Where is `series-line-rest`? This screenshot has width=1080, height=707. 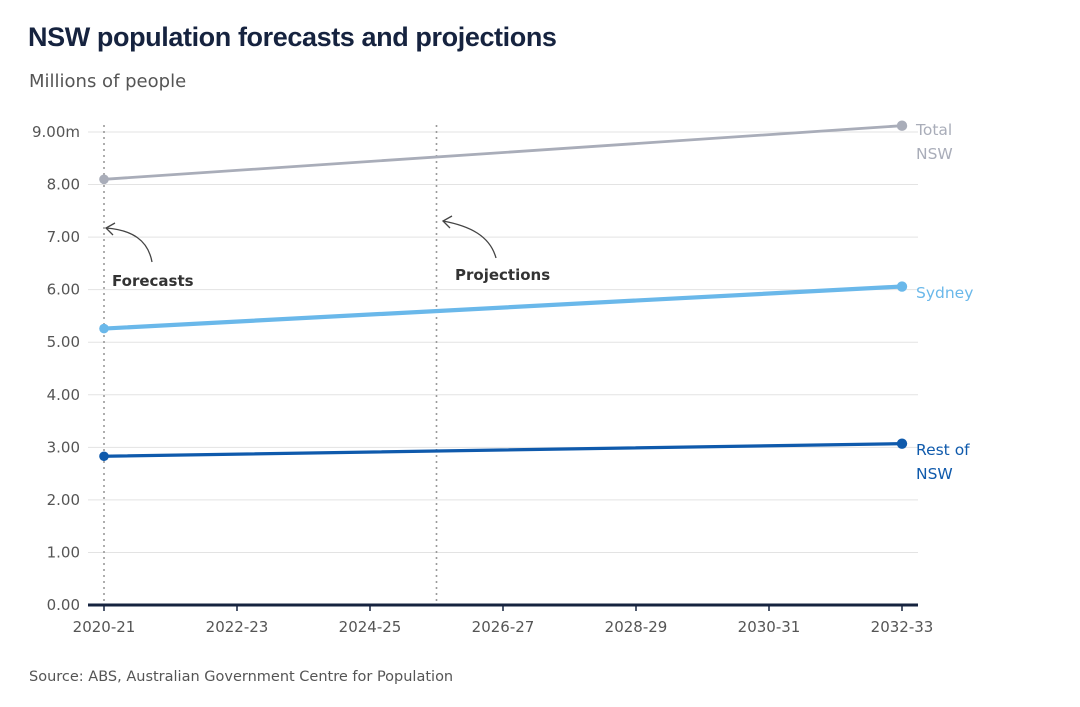 series-line-rest is located at coordinates (503, 450).